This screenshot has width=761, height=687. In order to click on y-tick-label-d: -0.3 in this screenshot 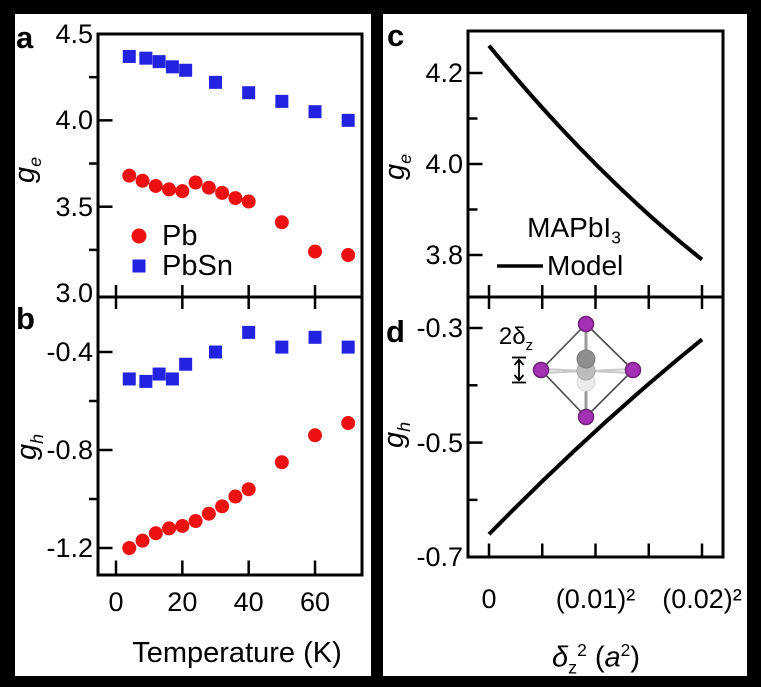, I will do `click(439, 328)`.